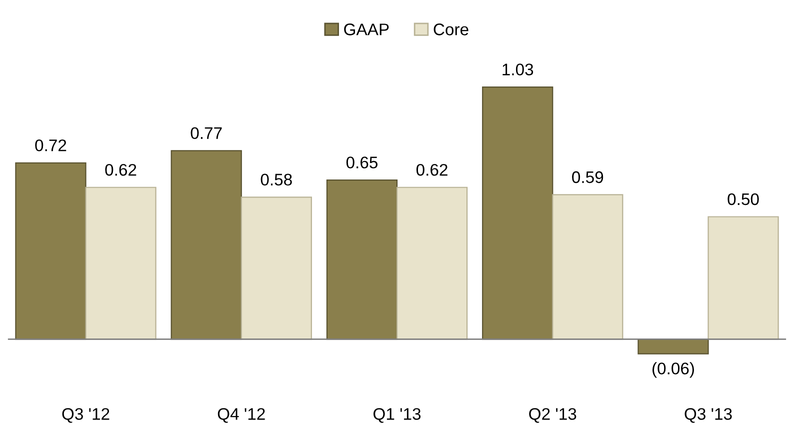 The height and width of the screenshot is (431, 794). Describe the element at coordinates (366, 30) in the screenshot. I see `legend-label: GAAP` at that location.